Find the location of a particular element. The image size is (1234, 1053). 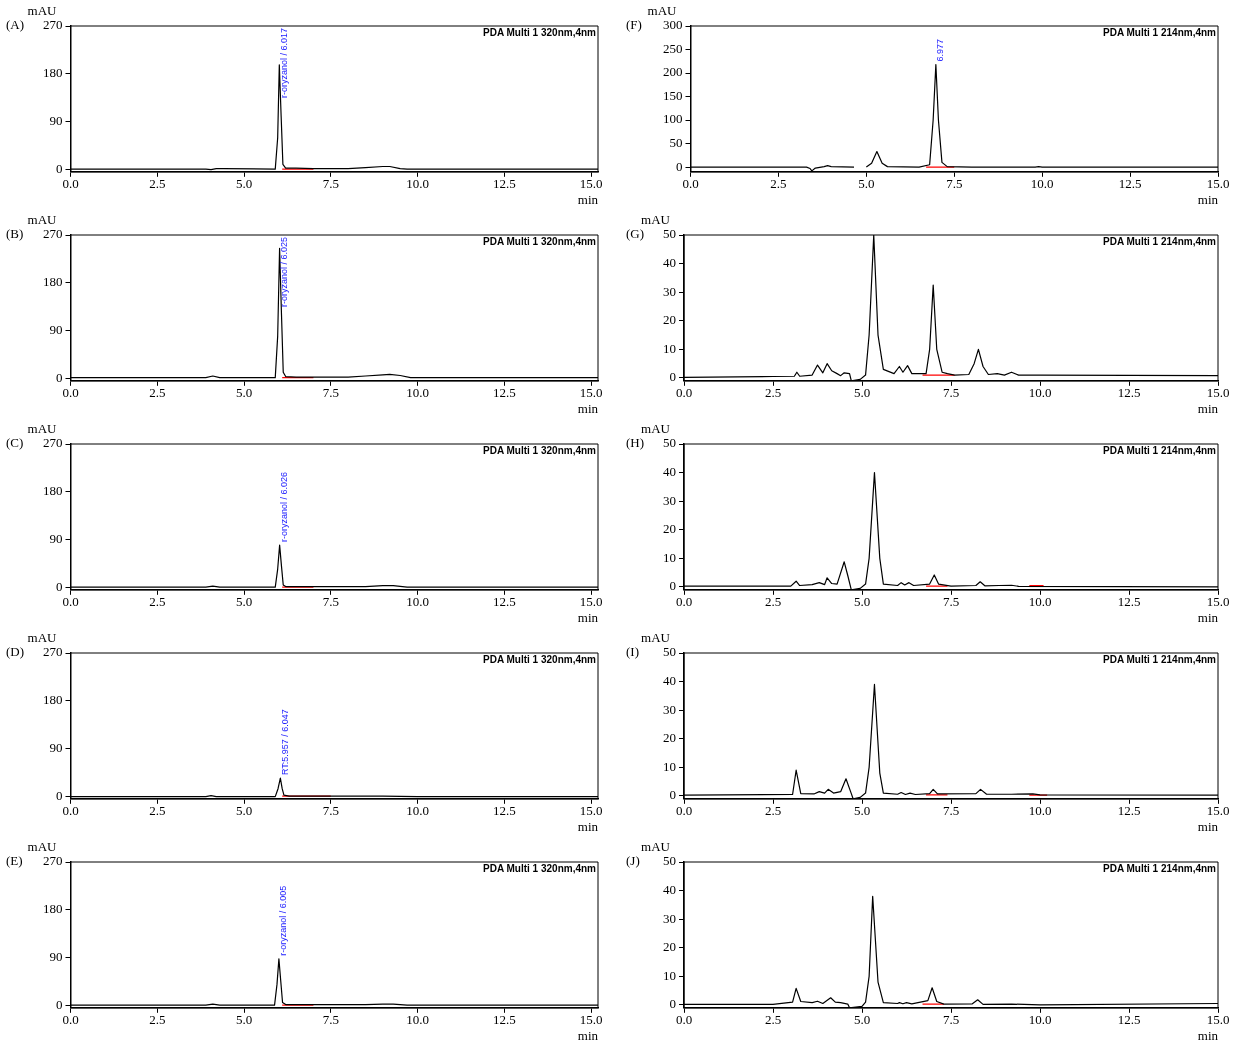

y-tick-label: 90 is located at coordinates (56, 748).